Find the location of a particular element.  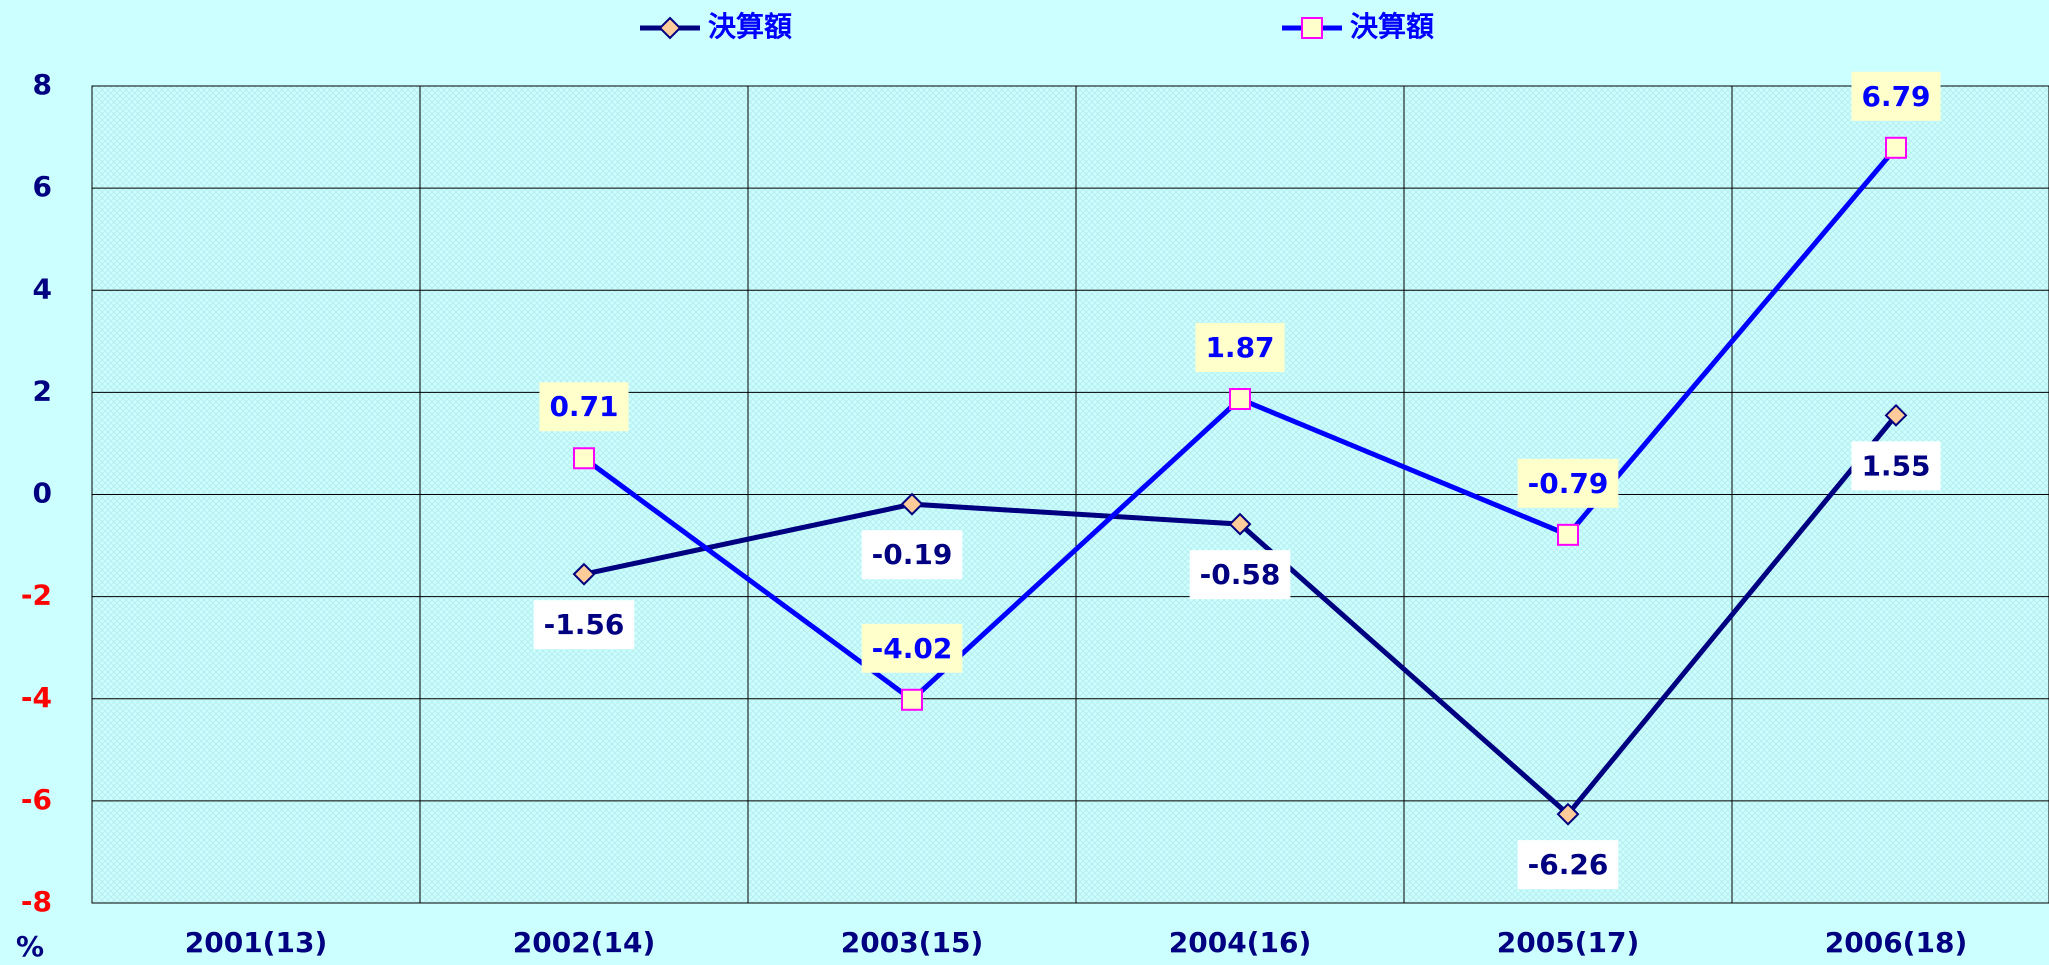

data-label: -1.56 is located at coordinates (584, 624).